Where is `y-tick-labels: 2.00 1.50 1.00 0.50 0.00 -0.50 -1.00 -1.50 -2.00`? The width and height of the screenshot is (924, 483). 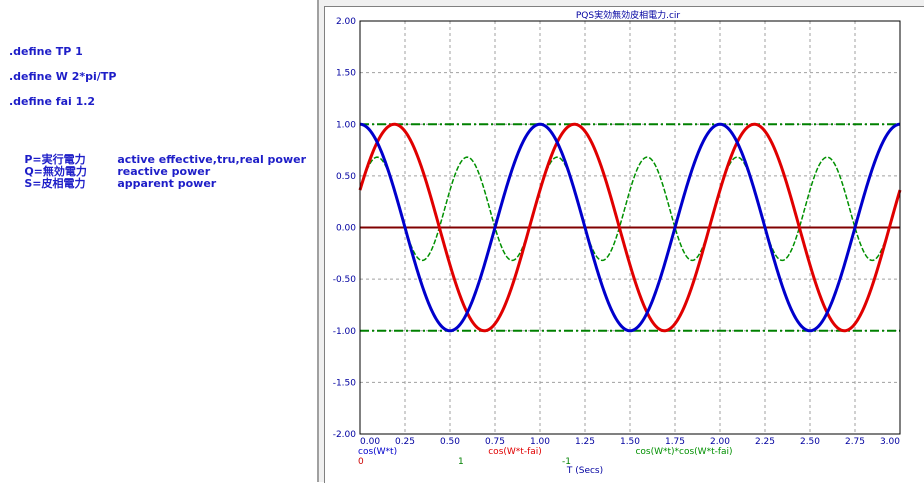 y-tick-labels: 2.00 1.50 1.00 0.50 0.00 -0.50 -1.00 -1.50 -2.00 is located at coordinates (345, 228).